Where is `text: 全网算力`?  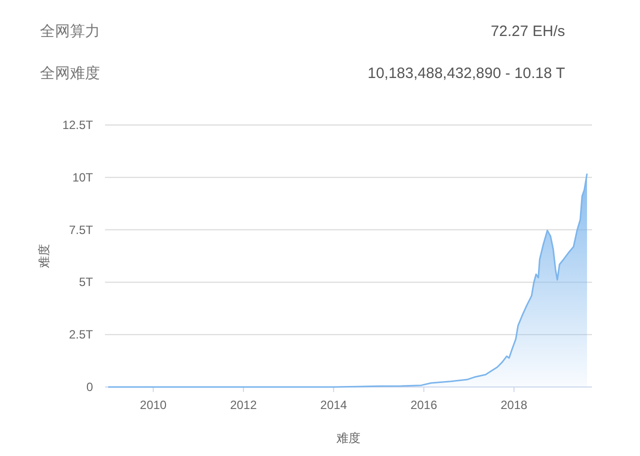 text: 全网算力 is located at coordinates (70, 31).